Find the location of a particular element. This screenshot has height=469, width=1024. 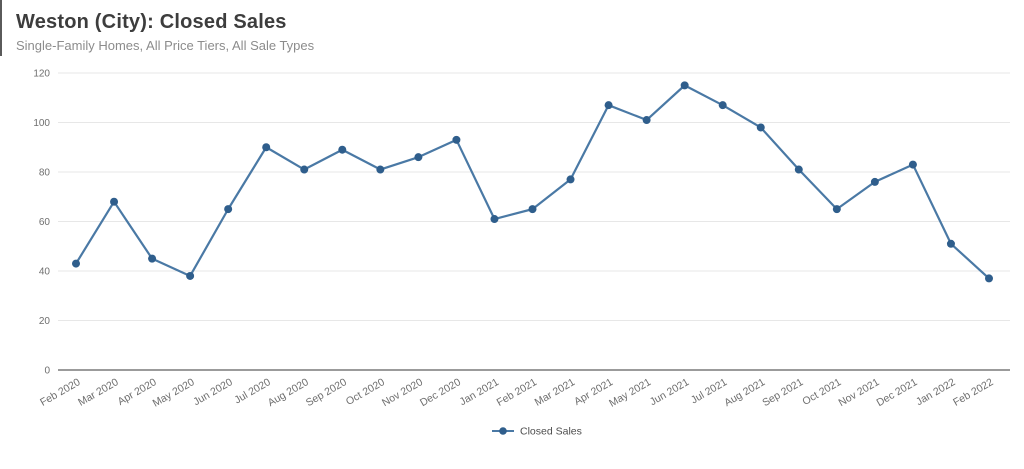

x-tick-label: Feb 2020 is located at coordinates (60, 392).